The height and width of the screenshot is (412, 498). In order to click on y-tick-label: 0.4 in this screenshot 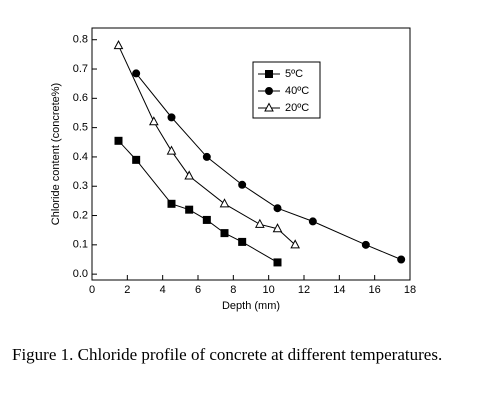, I will do `click(80, 157)`.